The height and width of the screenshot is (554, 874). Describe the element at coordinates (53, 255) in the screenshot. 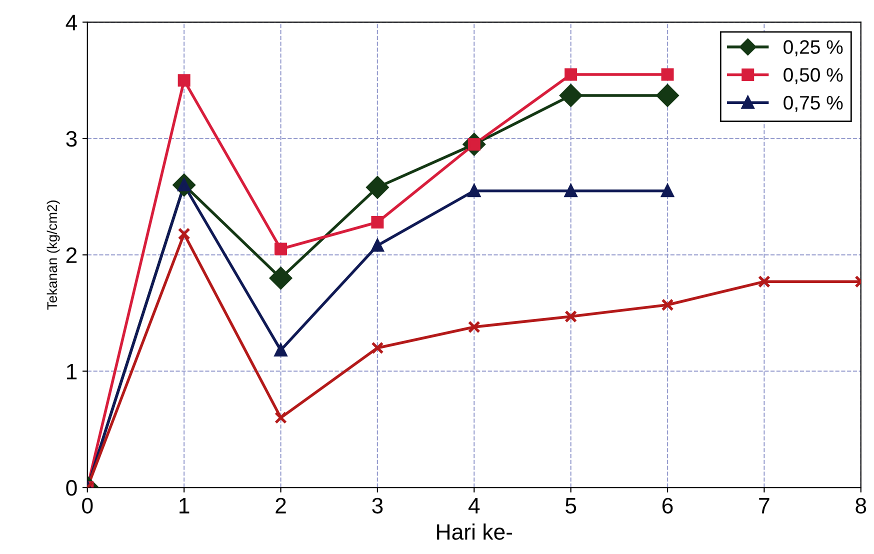

I see `y-axis-title: Tekanan (kg/cm2)` at that location.